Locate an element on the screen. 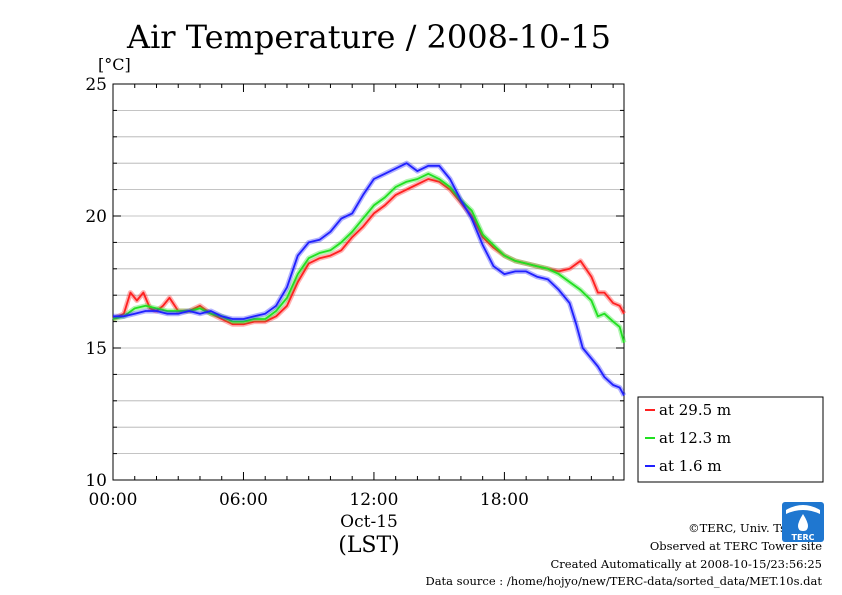  x-axis-label: (LST) is located at coordinates (369, 545).